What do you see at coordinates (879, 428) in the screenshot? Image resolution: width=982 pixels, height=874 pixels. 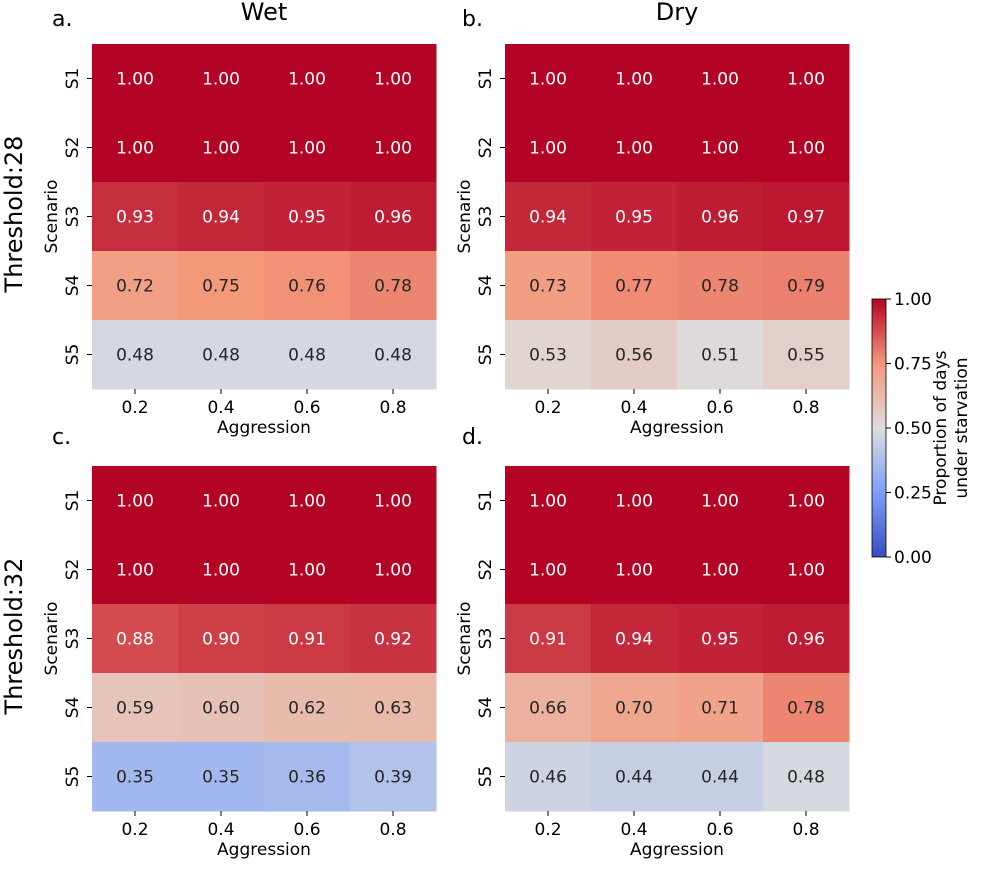 I see `colorbar-gradient` at bounding box center [879, 428].